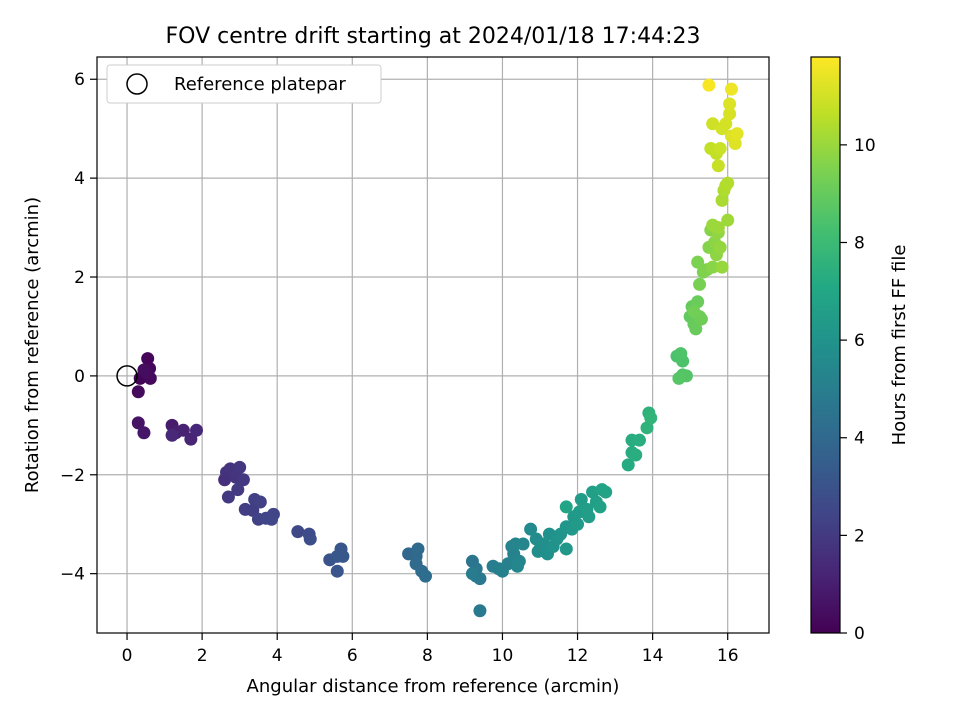 Image resolution: width=960 pixels, height=720 pixels. I want to click on colorbar-tick-label: 10, so click(865, 146).